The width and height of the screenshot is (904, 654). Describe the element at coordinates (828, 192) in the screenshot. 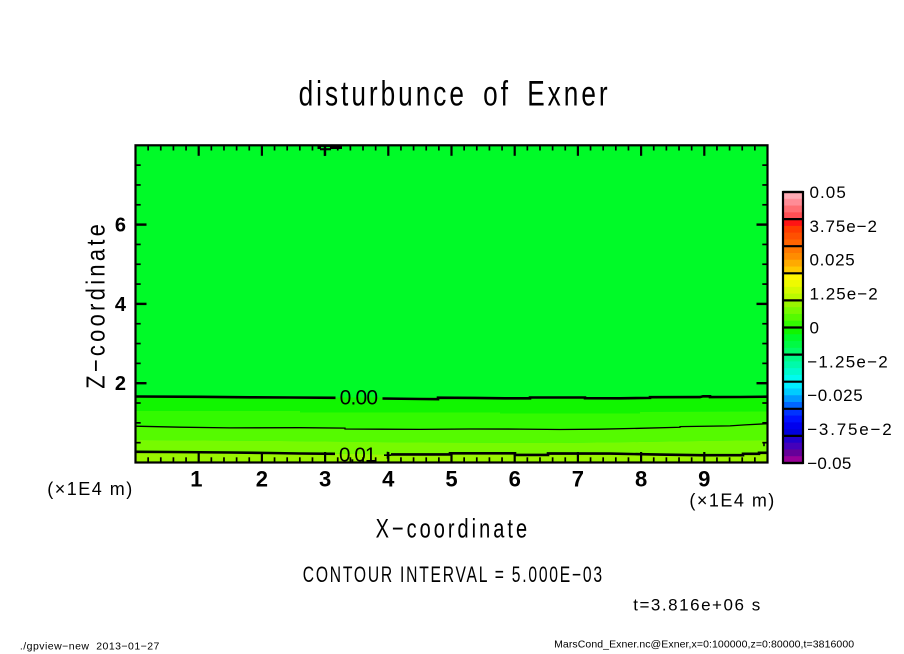

I see `svg-text: 0.05` at that location.